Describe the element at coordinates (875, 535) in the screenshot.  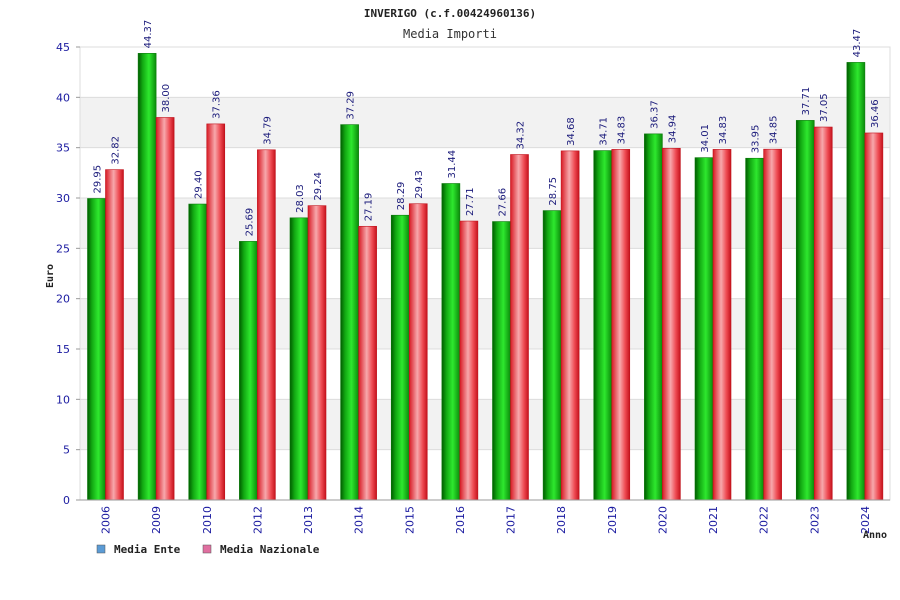
I see `x-axis-label: Anno` at that location.